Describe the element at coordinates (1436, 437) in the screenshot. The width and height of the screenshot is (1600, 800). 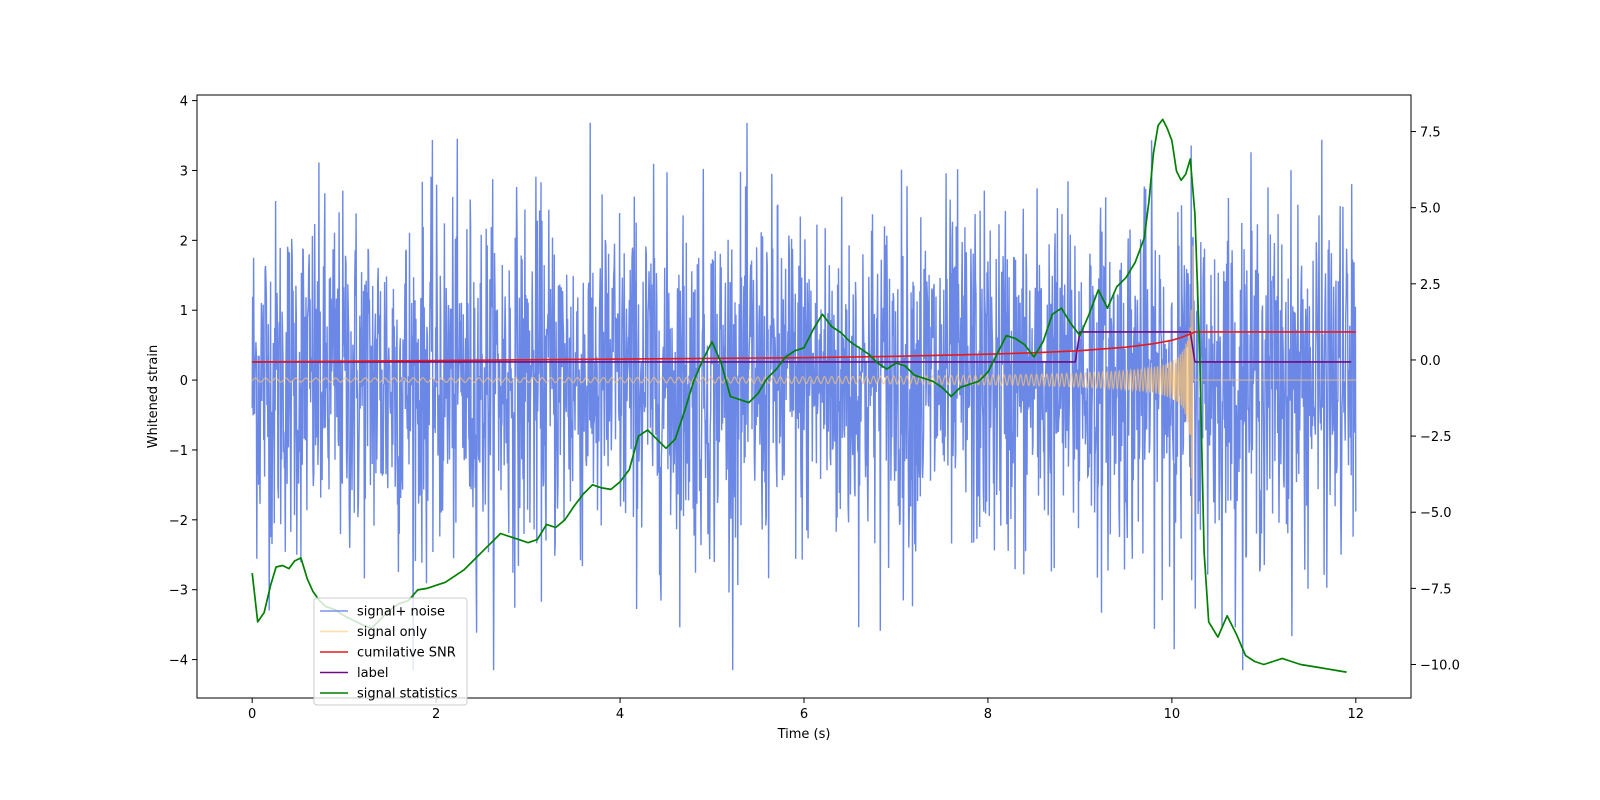
I see `y2-tick-label: −2.5` at that location.